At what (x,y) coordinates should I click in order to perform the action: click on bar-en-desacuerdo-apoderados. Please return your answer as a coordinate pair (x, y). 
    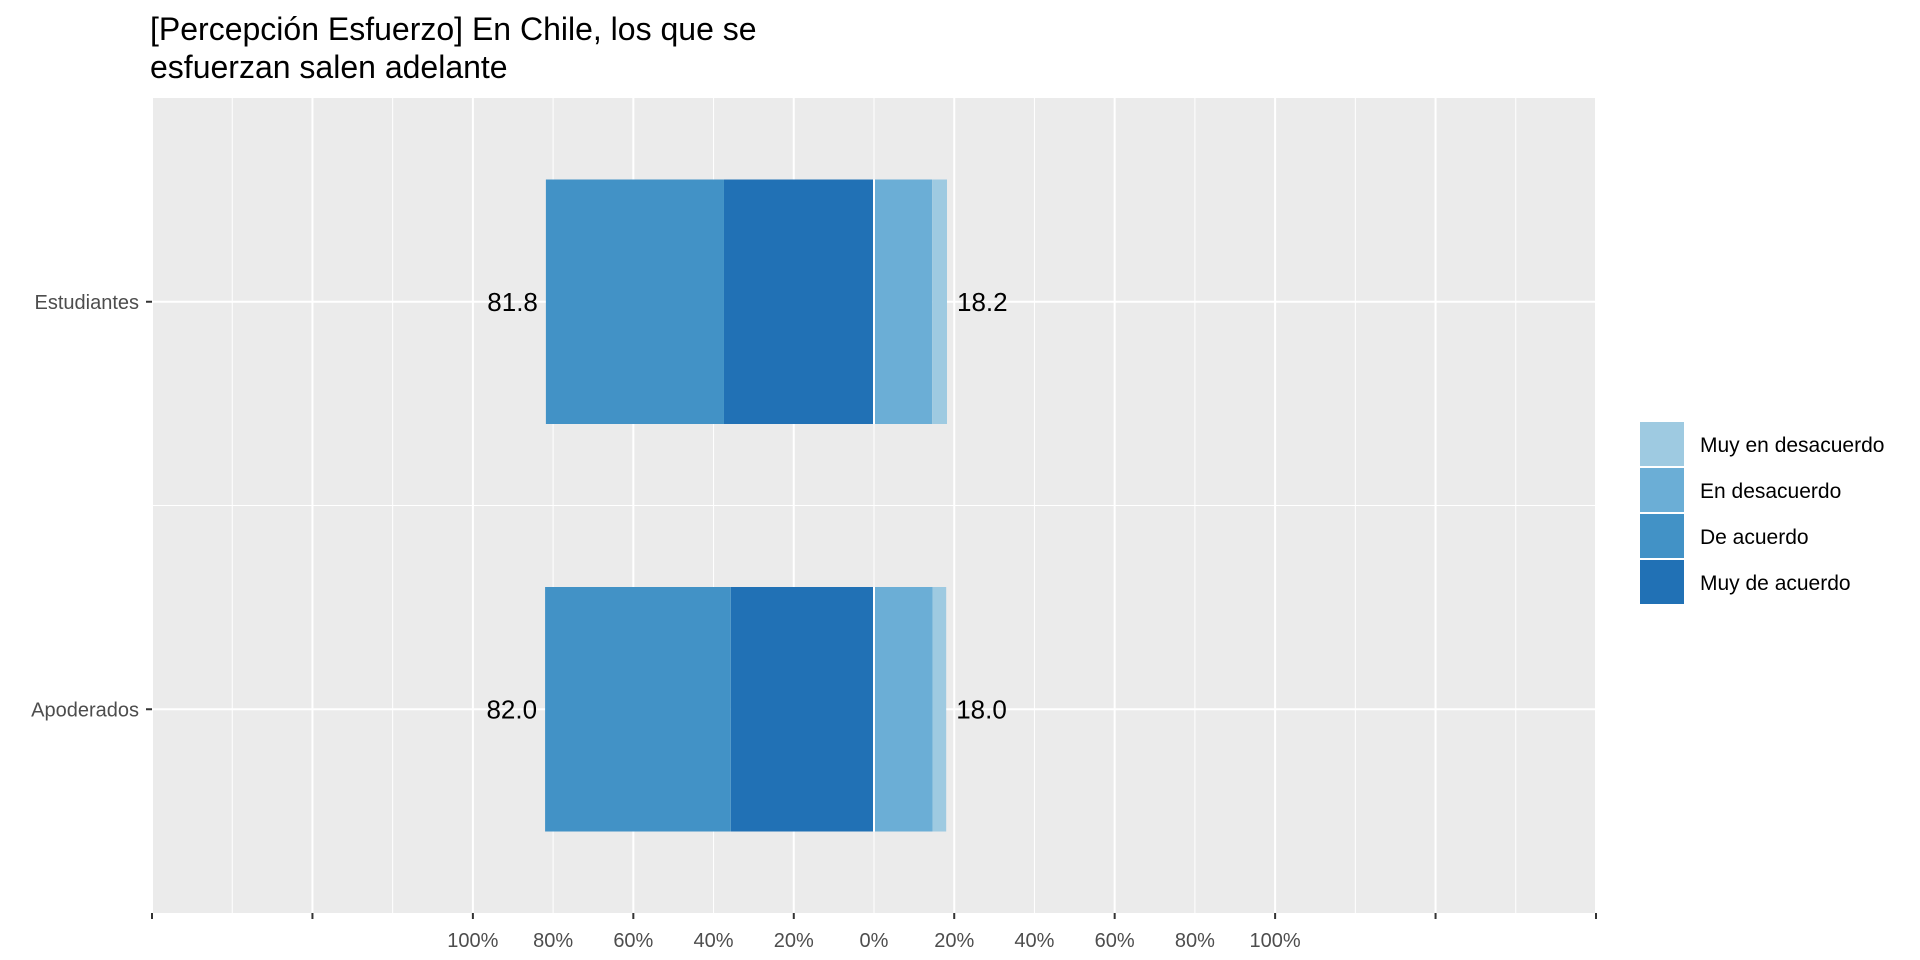
    Looking at the image, I should click on (903, 709).